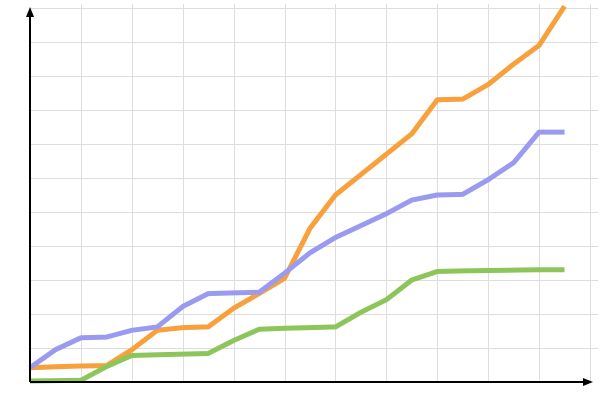  What do you see at coordinates (588, 382) in the screenshot?
I see `x-axis-arrow-icon` at bounding box center [588, 382].